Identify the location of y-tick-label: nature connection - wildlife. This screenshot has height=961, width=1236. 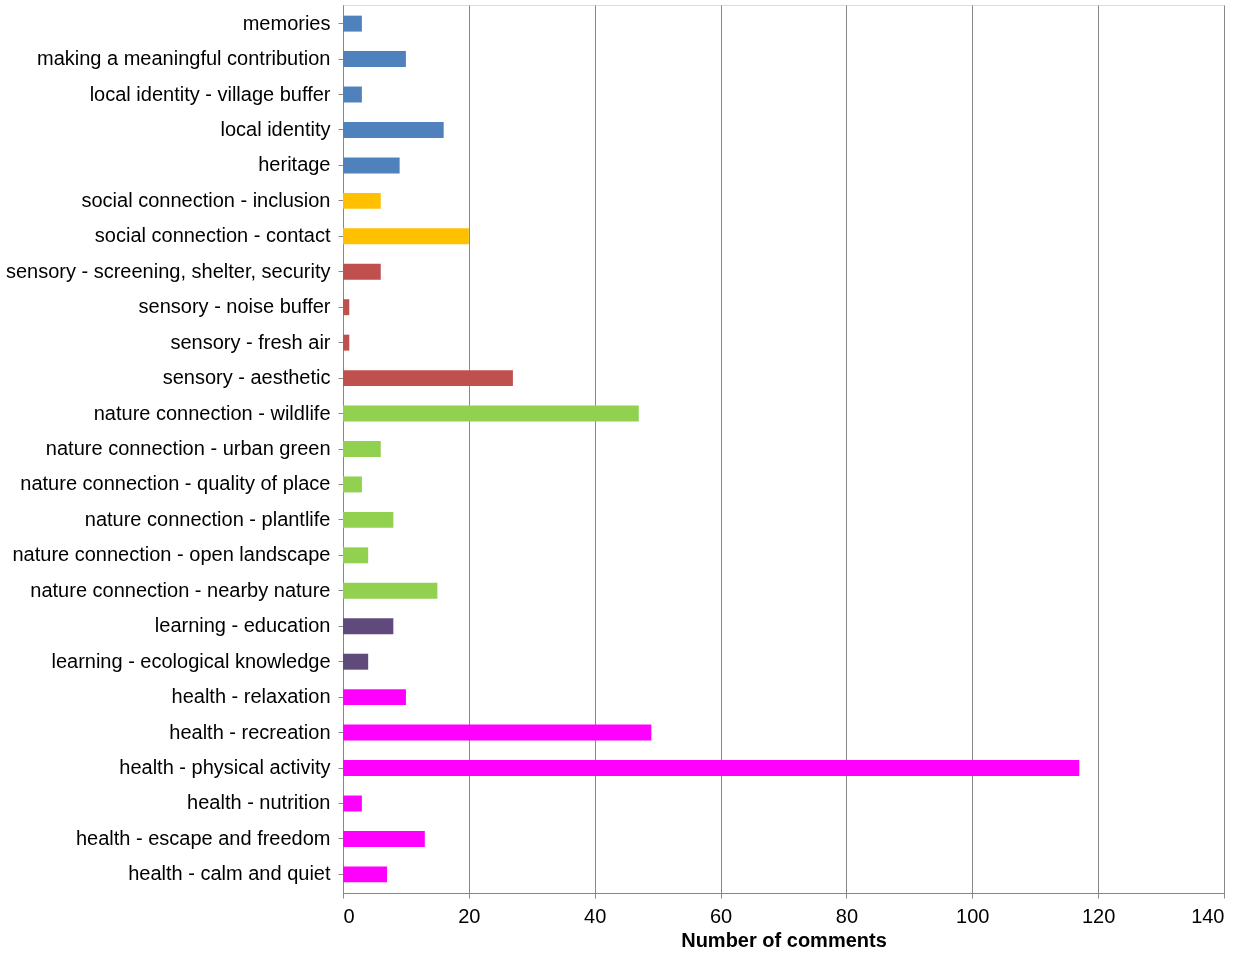
(212, 412).